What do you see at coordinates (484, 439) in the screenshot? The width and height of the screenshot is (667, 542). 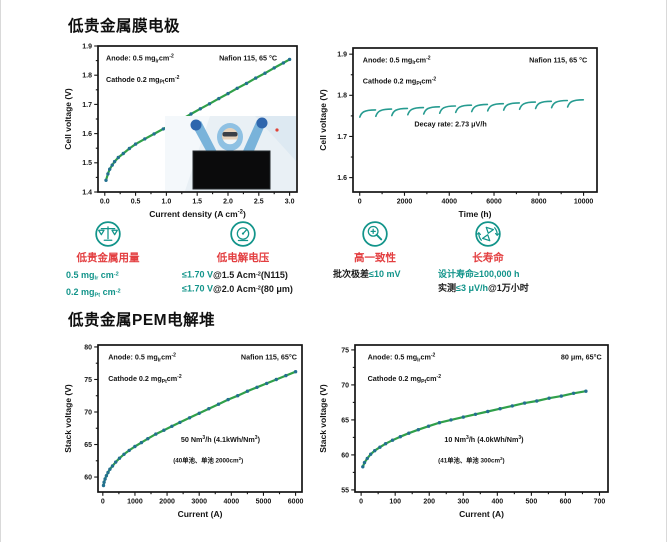 I see `annotation: 10 Nm3/h (4.0kWh/Nm3)` at bounding box center [484, 439].